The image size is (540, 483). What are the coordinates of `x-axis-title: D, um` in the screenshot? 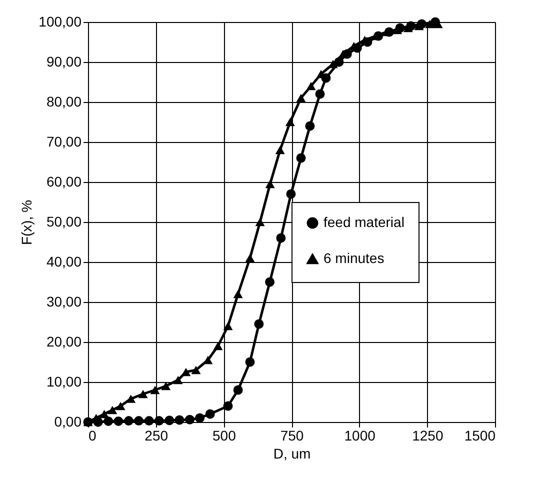 It's located at (292, 454).